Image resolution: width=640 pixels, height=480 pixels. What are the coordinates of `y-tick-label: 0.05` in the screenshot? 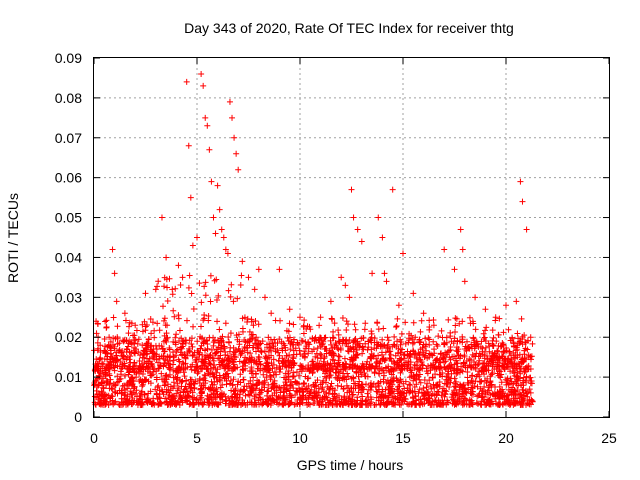 It's located at (68, 218).